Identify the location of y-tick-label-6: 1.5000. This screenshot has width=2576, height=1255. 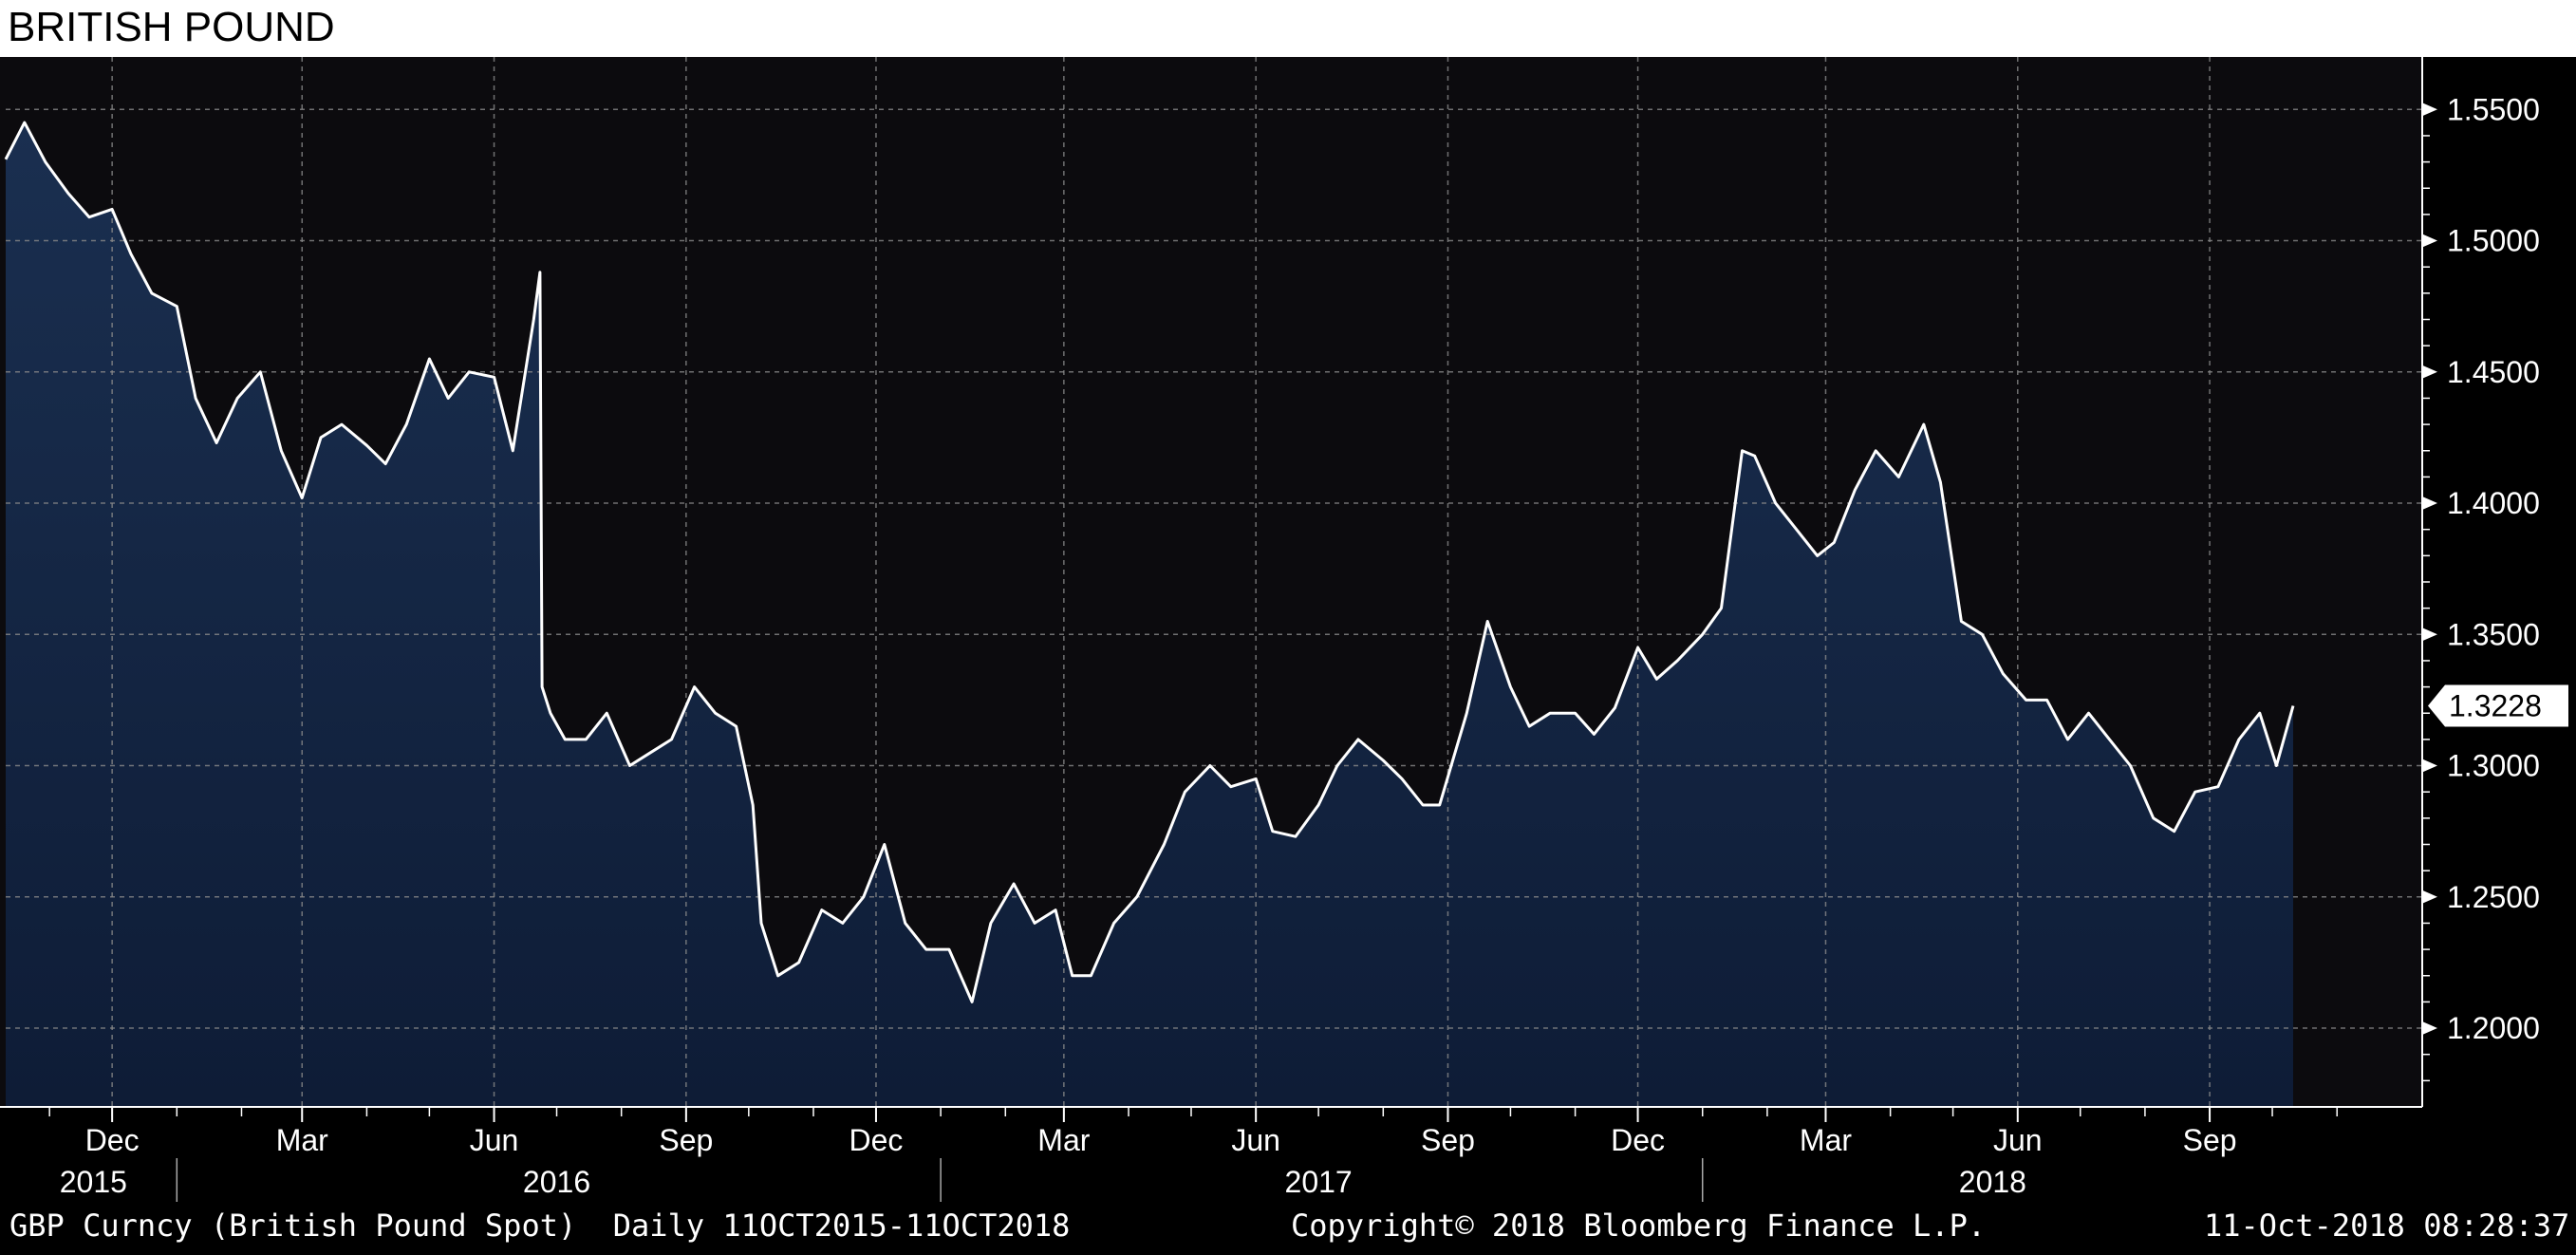
(2494, 241).